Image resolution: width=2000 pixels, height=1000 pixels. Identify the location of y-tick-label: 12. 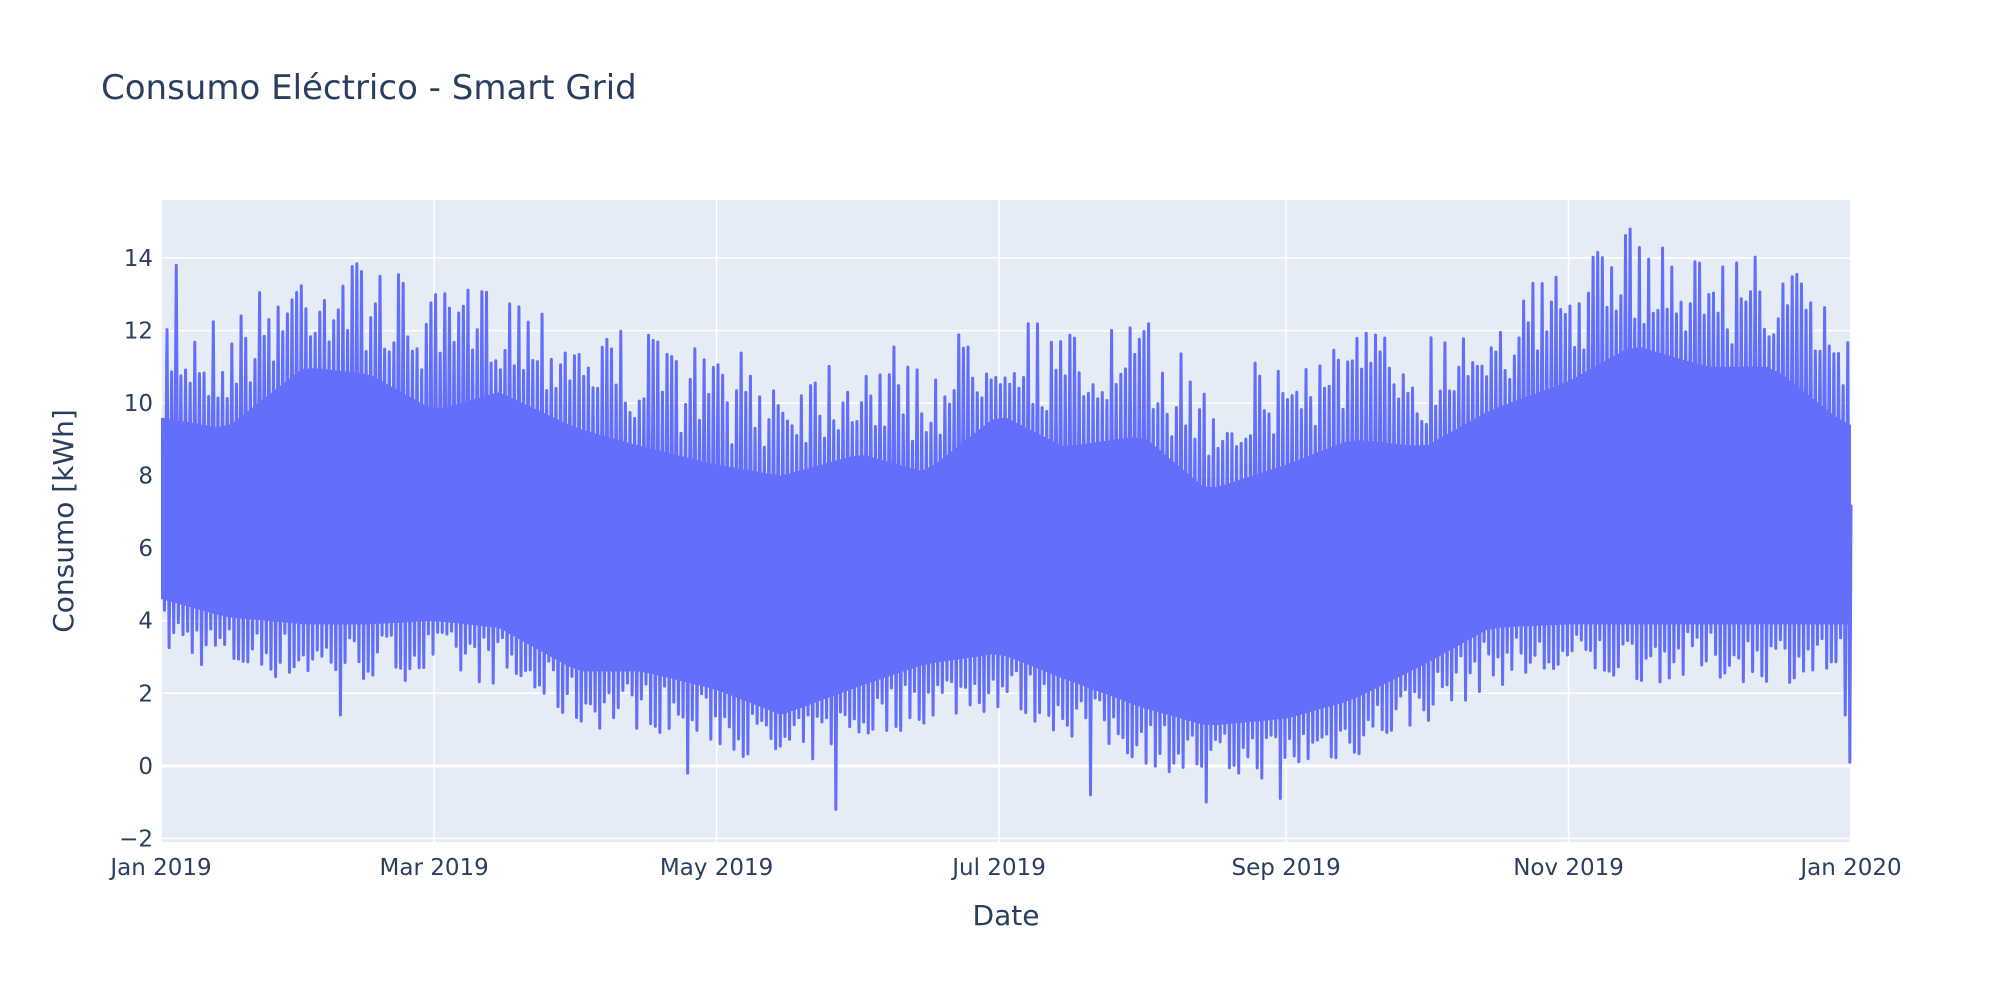
(138, 332).